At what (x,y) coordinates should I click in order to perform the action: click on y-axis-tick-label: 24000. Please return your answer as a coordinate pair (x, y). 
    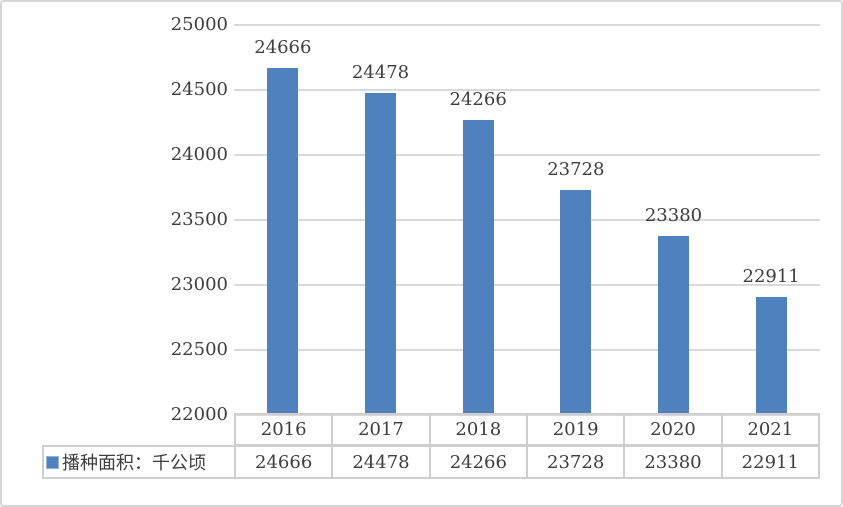
    Looking at the image, I should click on (199, 154).